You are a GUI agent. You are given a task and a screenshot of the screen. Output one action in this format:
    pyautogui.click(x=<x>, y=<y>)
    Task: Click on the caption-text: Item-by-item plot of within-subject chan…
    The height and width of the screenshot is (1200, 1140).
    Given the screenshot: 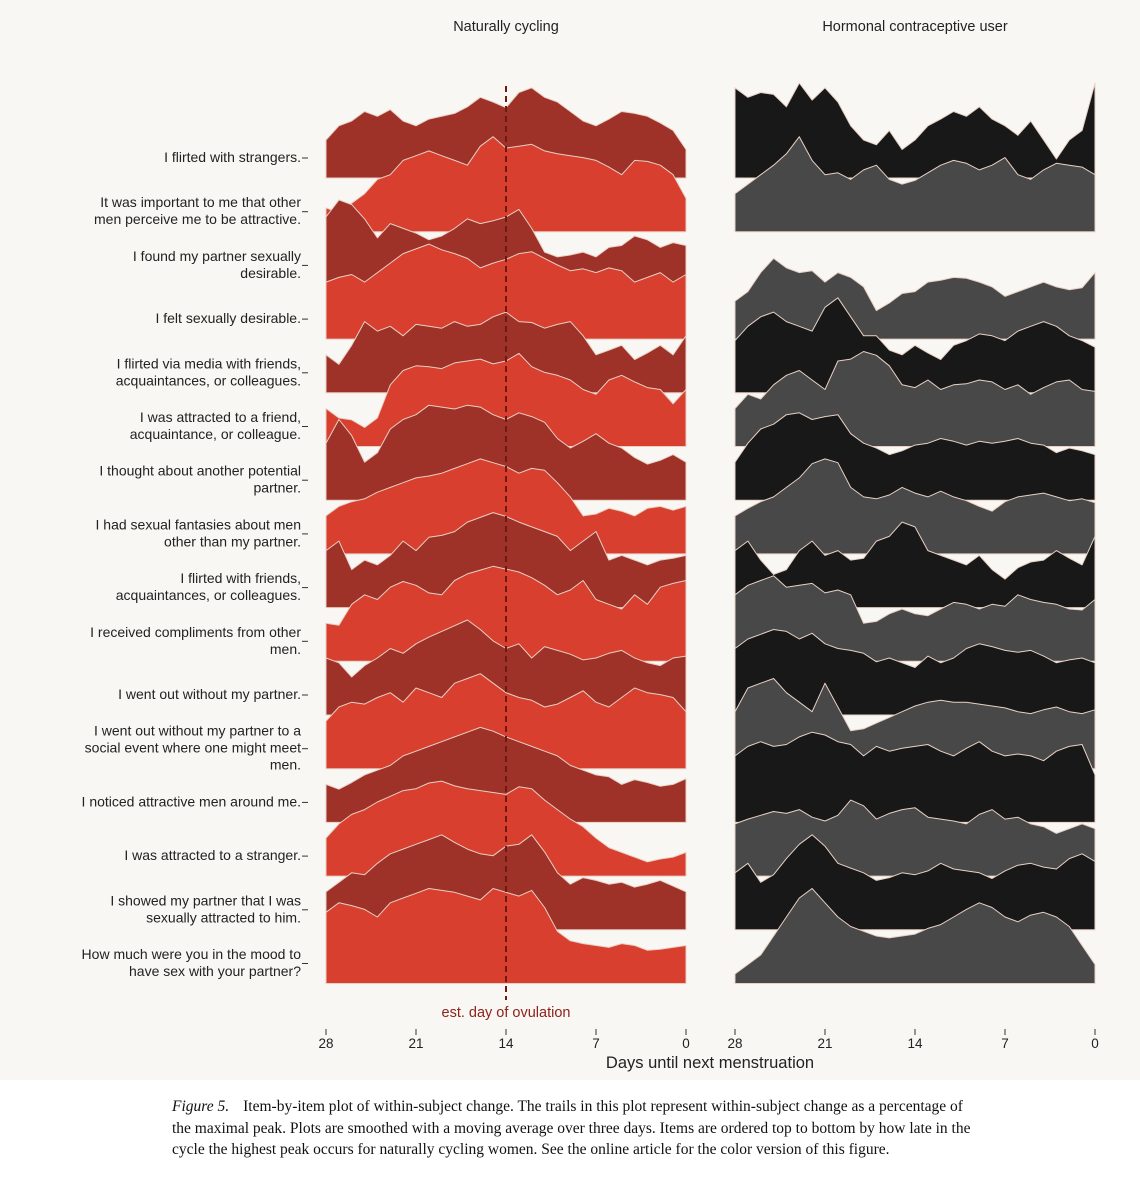 What is the action you would take?
    pyautogui.click(x=571, y=1128)
    